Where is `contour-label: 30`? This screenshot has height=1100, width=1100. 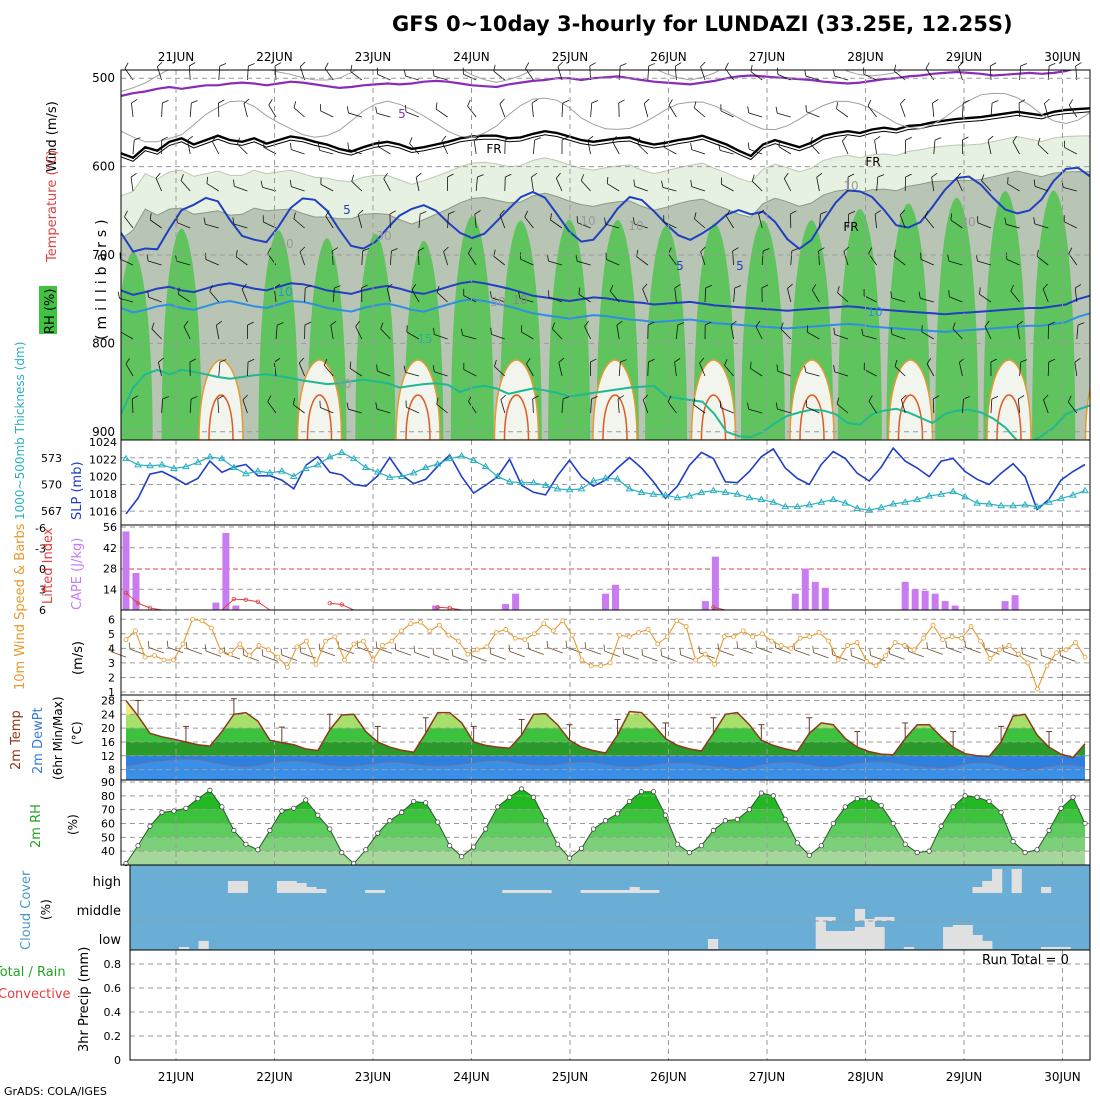
contour-label: 30 is located at coordinates (383, 236).